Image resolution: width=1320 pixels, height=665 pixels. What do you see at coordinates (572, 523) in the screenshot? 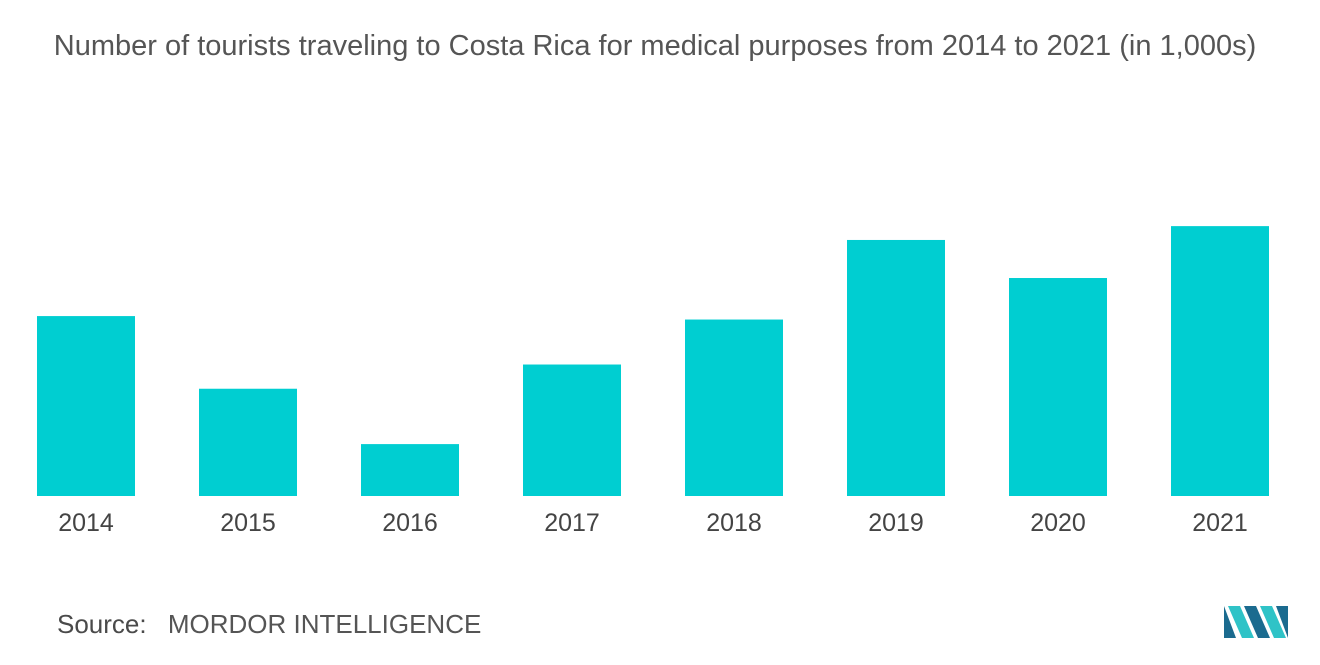
I see `x-tick-label: 2017` at bounding box center [572, 523].